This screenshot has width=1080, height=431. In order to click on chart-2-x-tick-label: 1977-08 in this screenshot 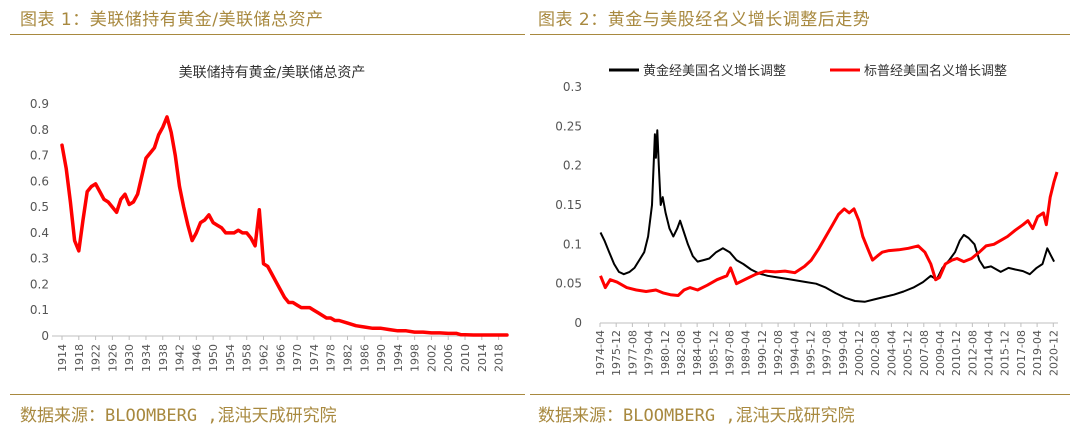, I will do `click(632, 353)`.